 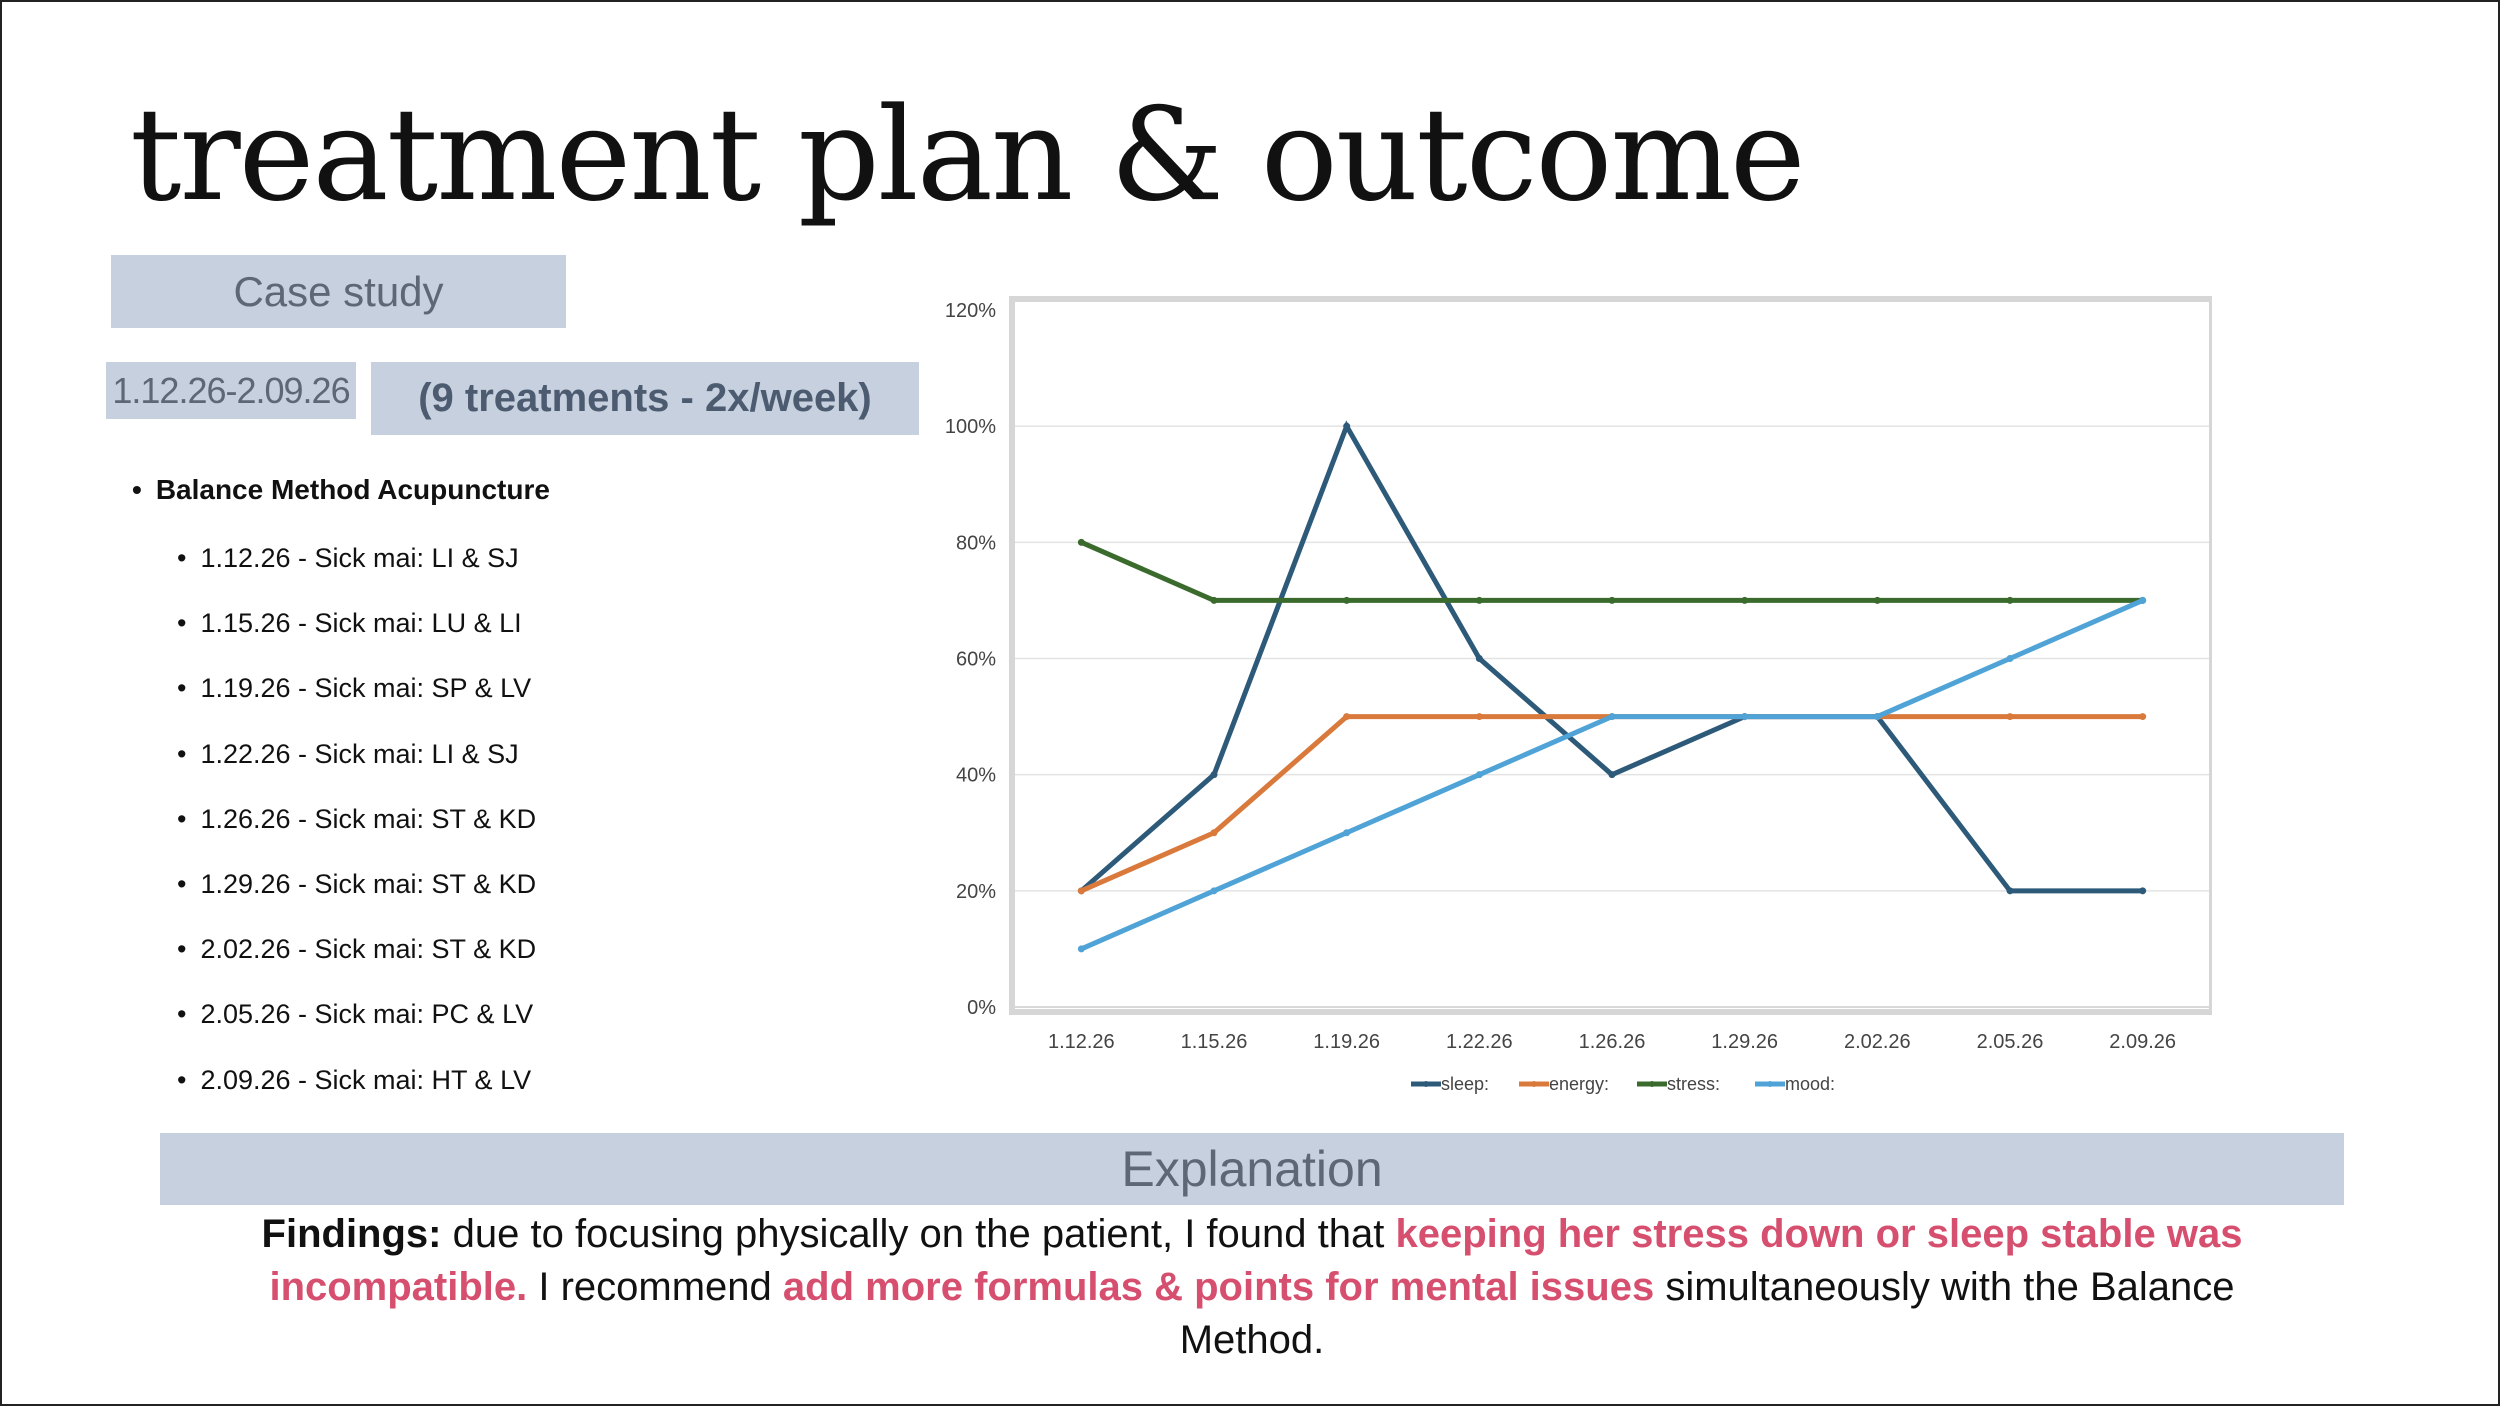 I want to click on list-item: • 1.12.26 - Sick mai: LI & SJ, so click(x=356, y=570).